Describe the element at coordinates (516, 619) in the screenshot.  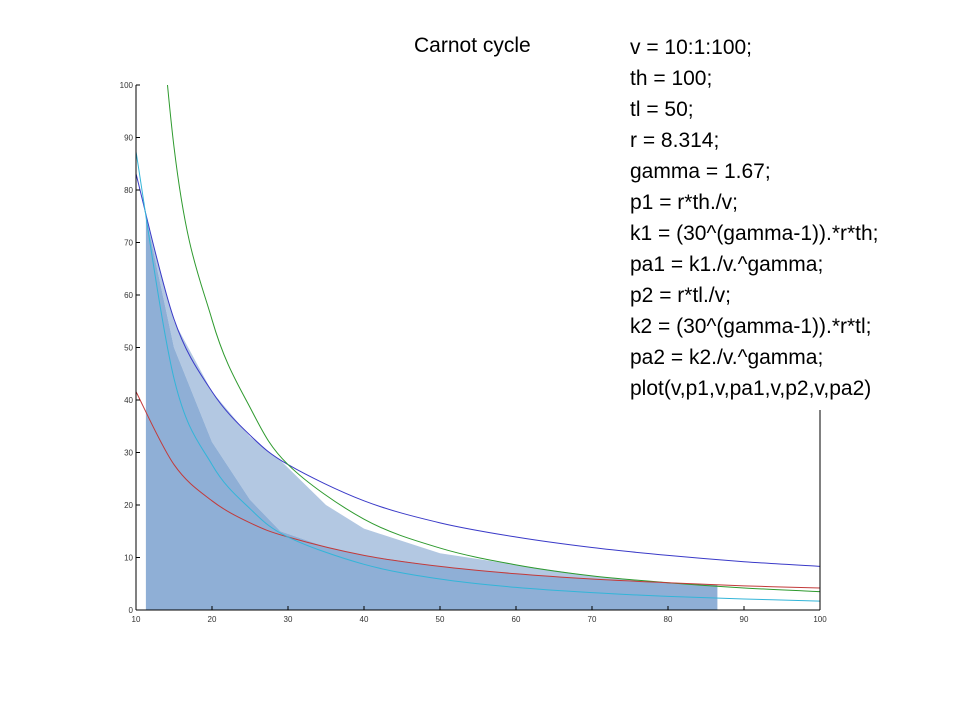
I see `x-tick-label: 60` at that location.